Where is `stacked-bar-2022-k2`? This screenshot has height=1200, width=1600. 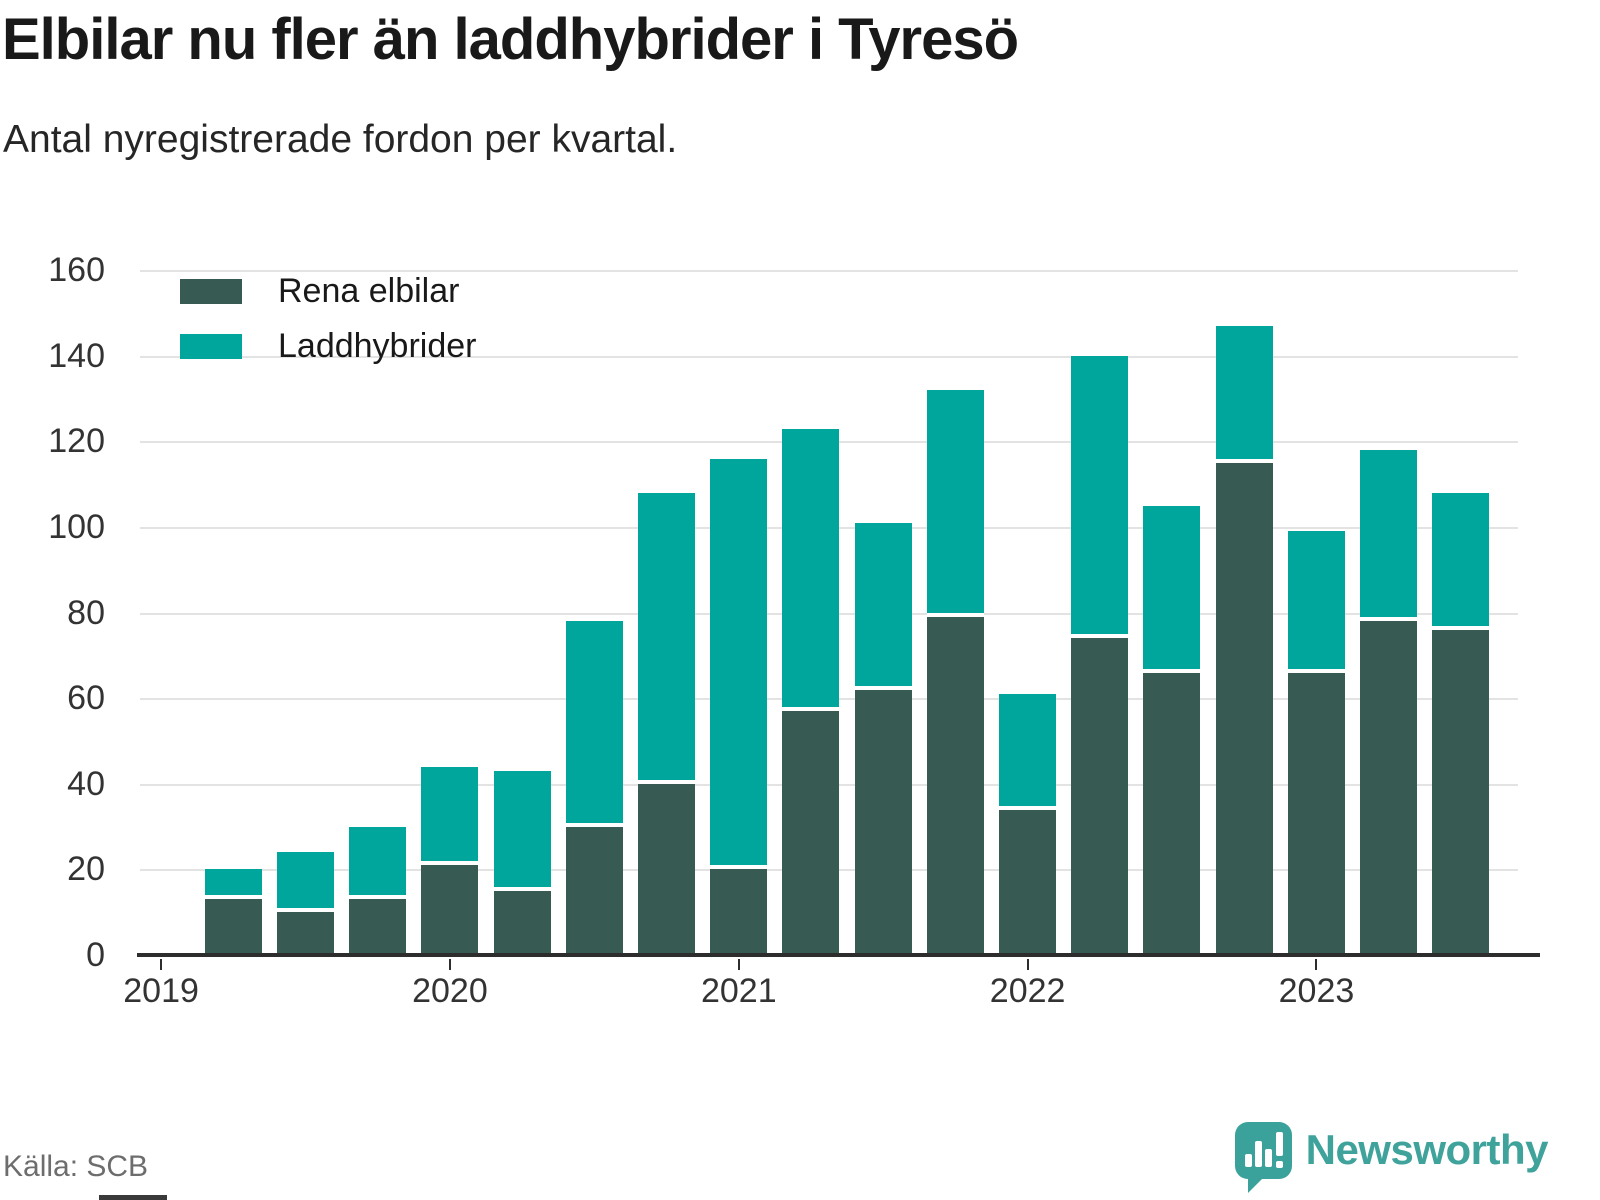 stacked-bar-2022-k2 is located at coordinates (1100, 655).